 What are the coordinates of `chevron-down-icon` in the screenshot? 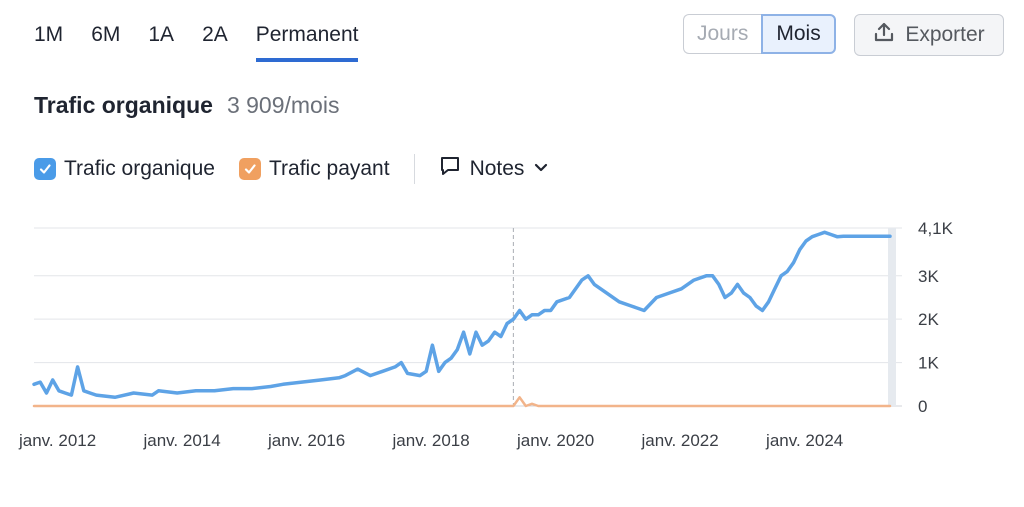 It's located at (541, 169).